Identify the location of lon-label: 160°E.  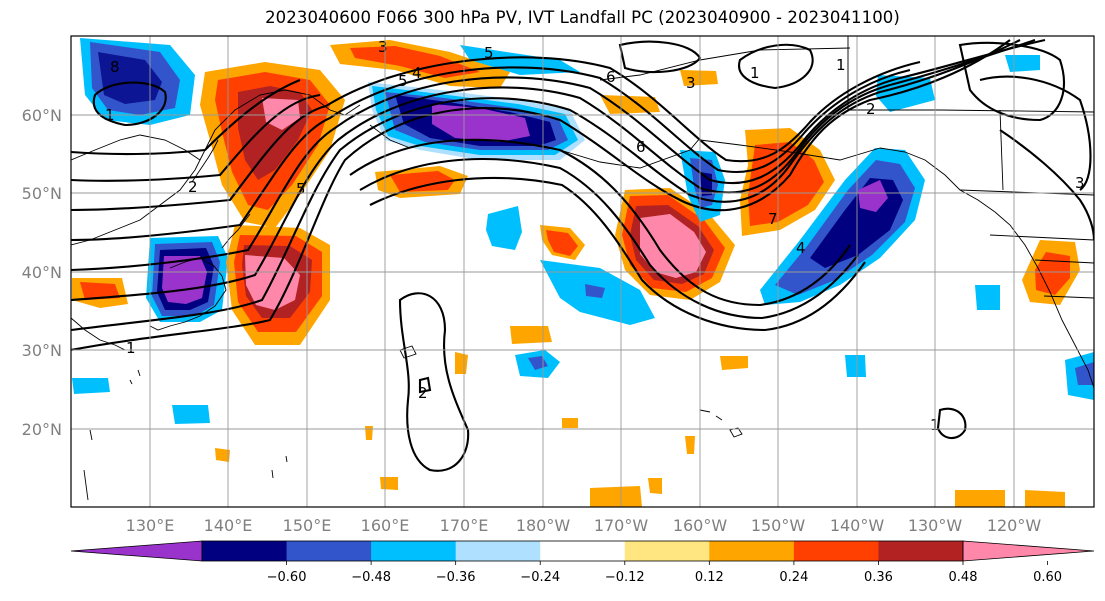
(385, 525).